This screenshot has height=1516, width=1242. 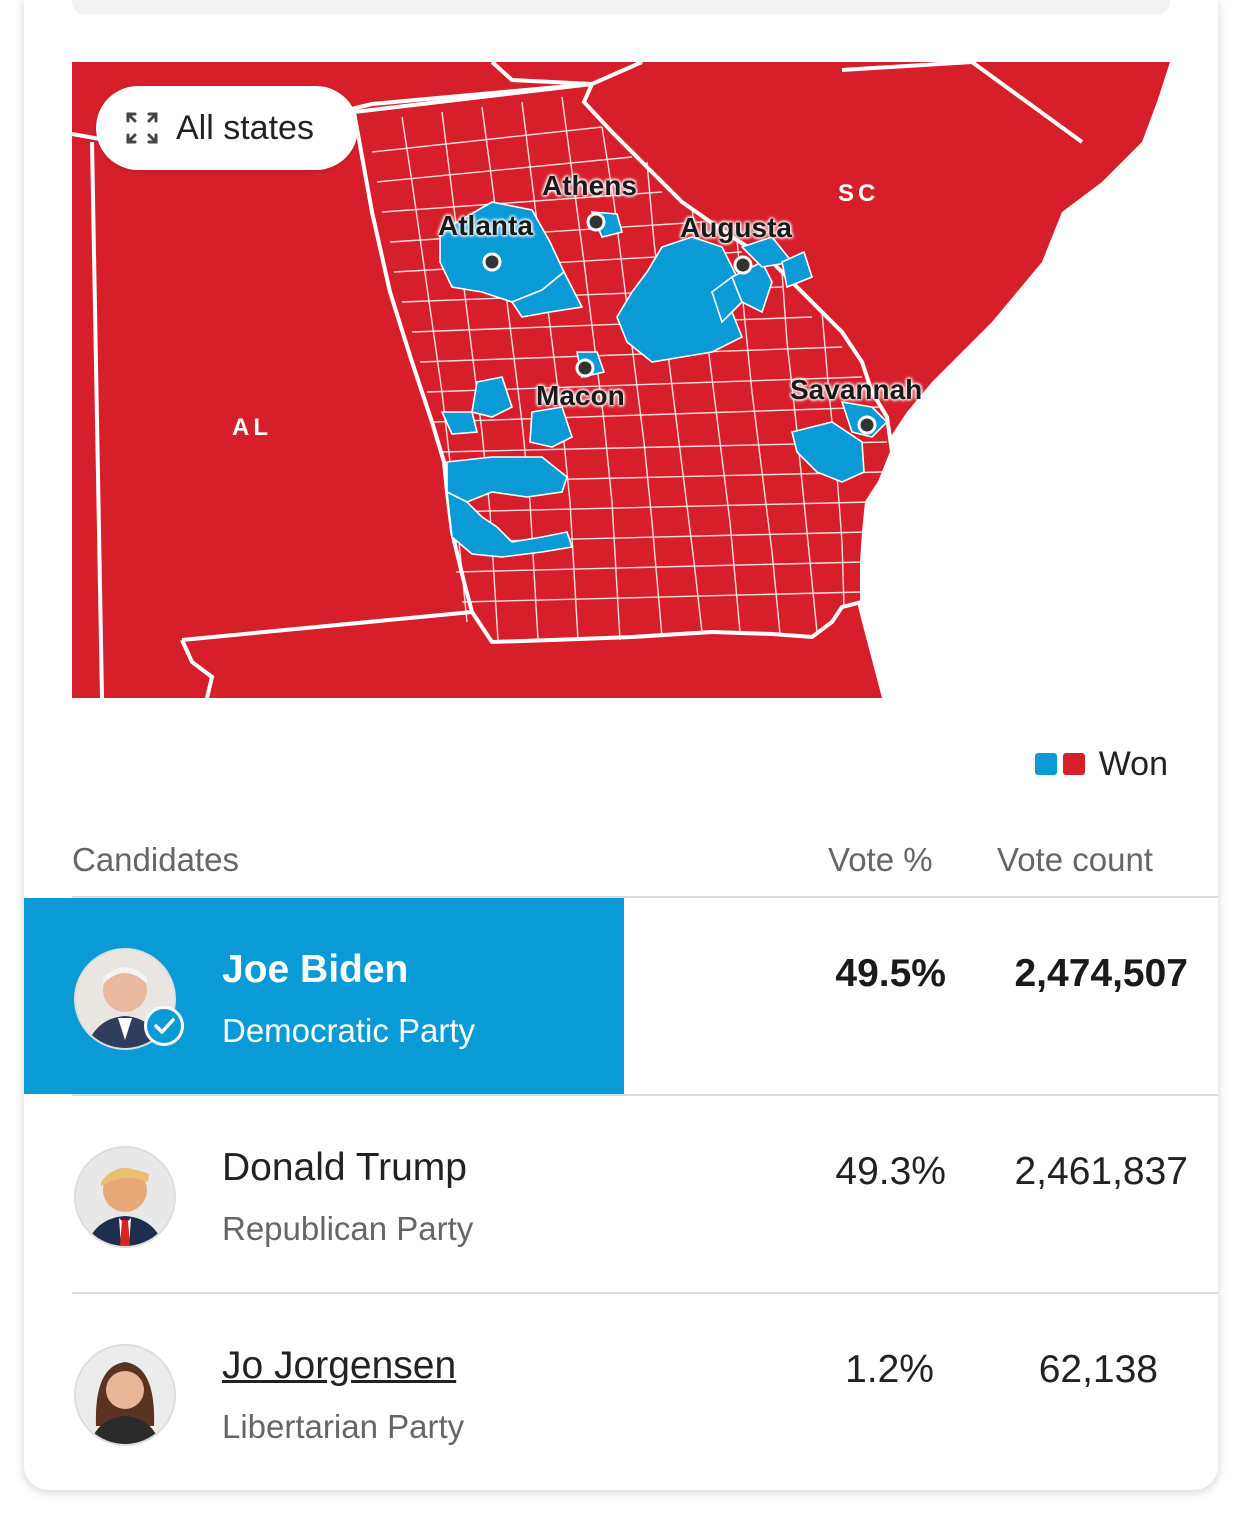 What do you see at coordinates (343, 1426) in the screenshot?
I see `candidate-party: Libertarian Party` at bounding box center [343, 1426].